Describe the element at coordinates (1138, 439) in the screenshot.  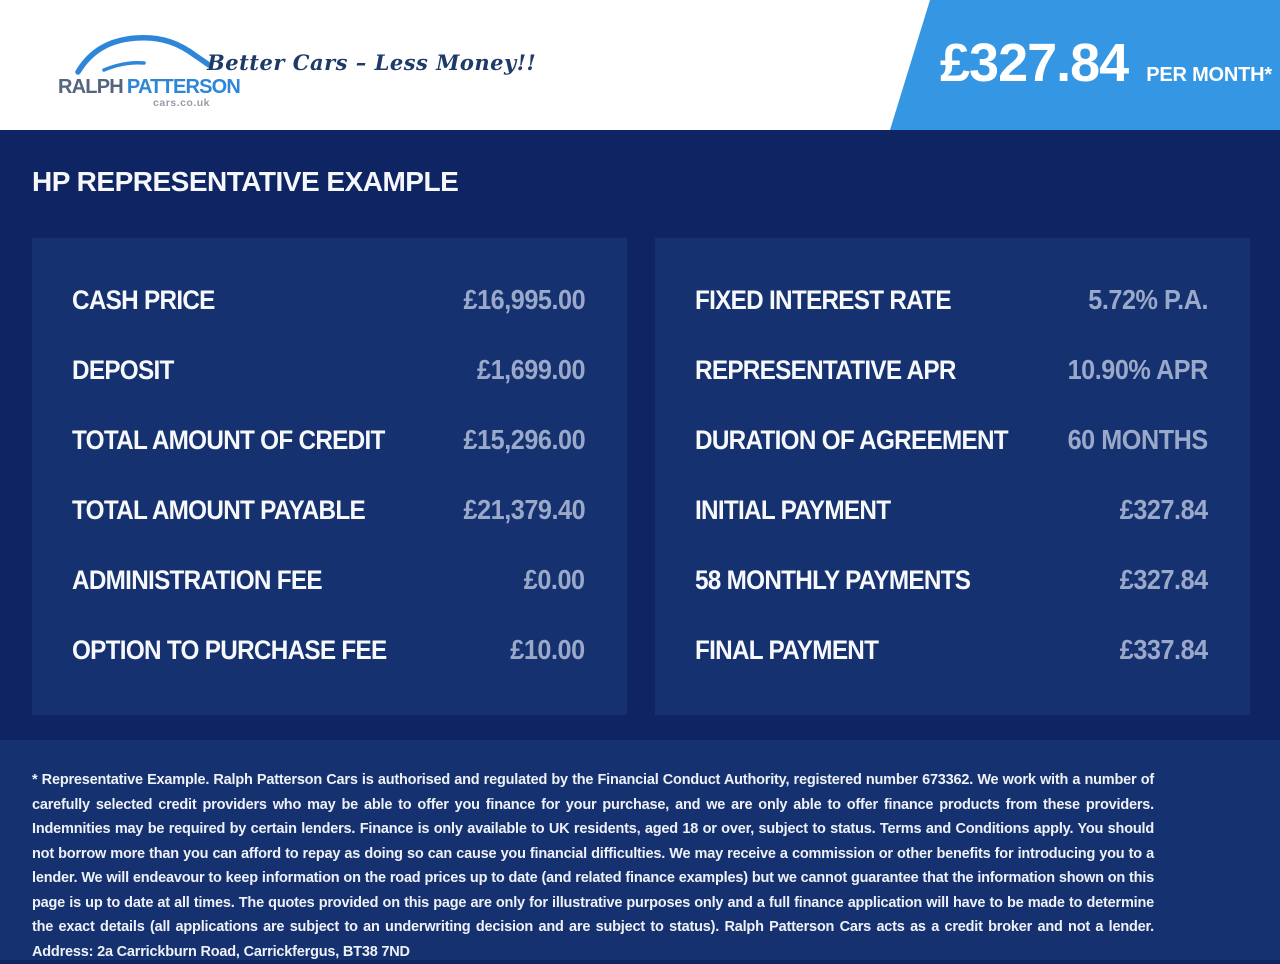
I see `row-value: 60 MONTHS` at that location.